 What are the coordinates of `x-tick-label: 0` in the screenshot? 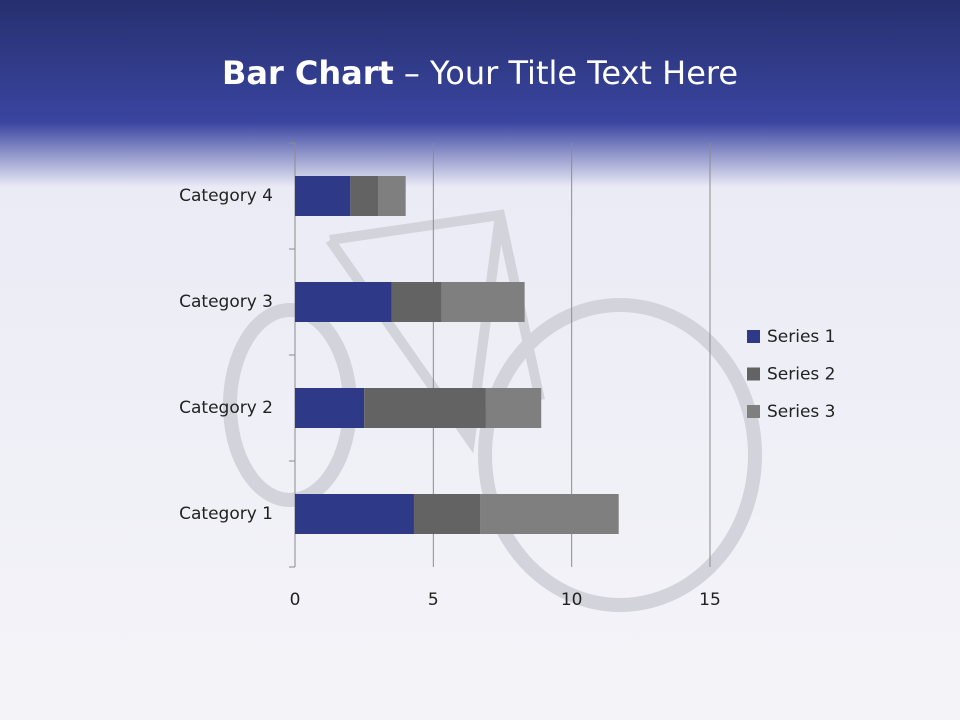 It's located at (295, 600).